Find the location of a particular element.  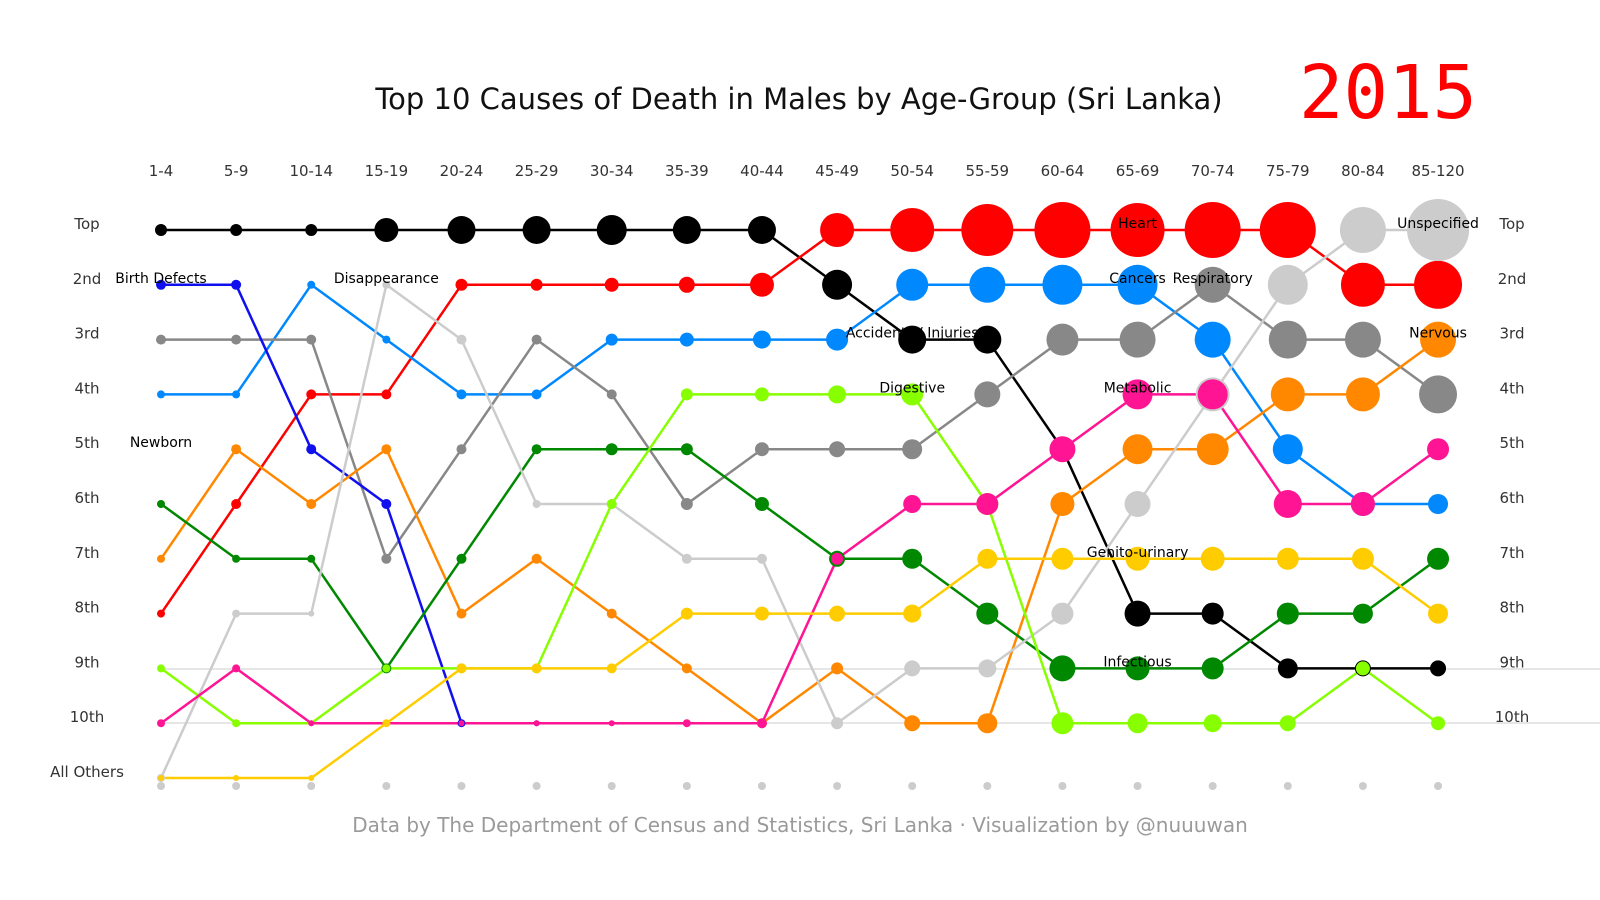

rank-axis-right: Top 2nd 3rd 4th 5th 6th 7th 8th 9th 10th is located at coordinates (1512, 470).